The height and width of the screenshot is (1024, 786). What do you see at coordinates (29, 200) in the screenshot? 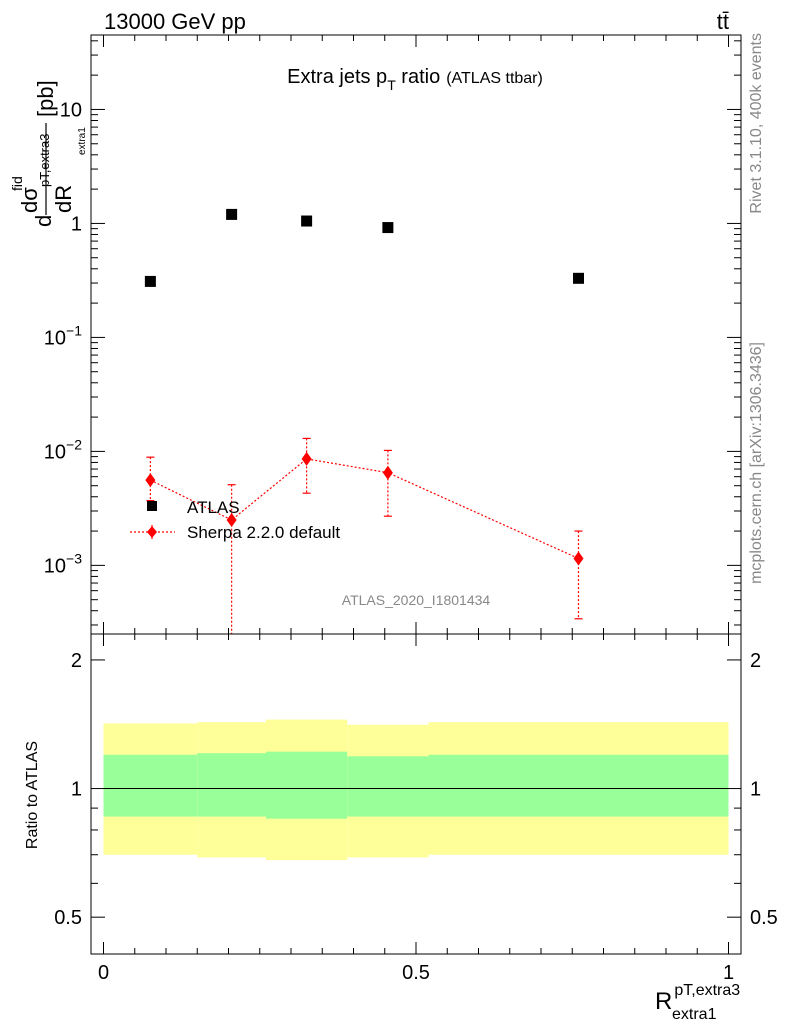
I see `svg-text: dσ` at bounding box center [29, 200].